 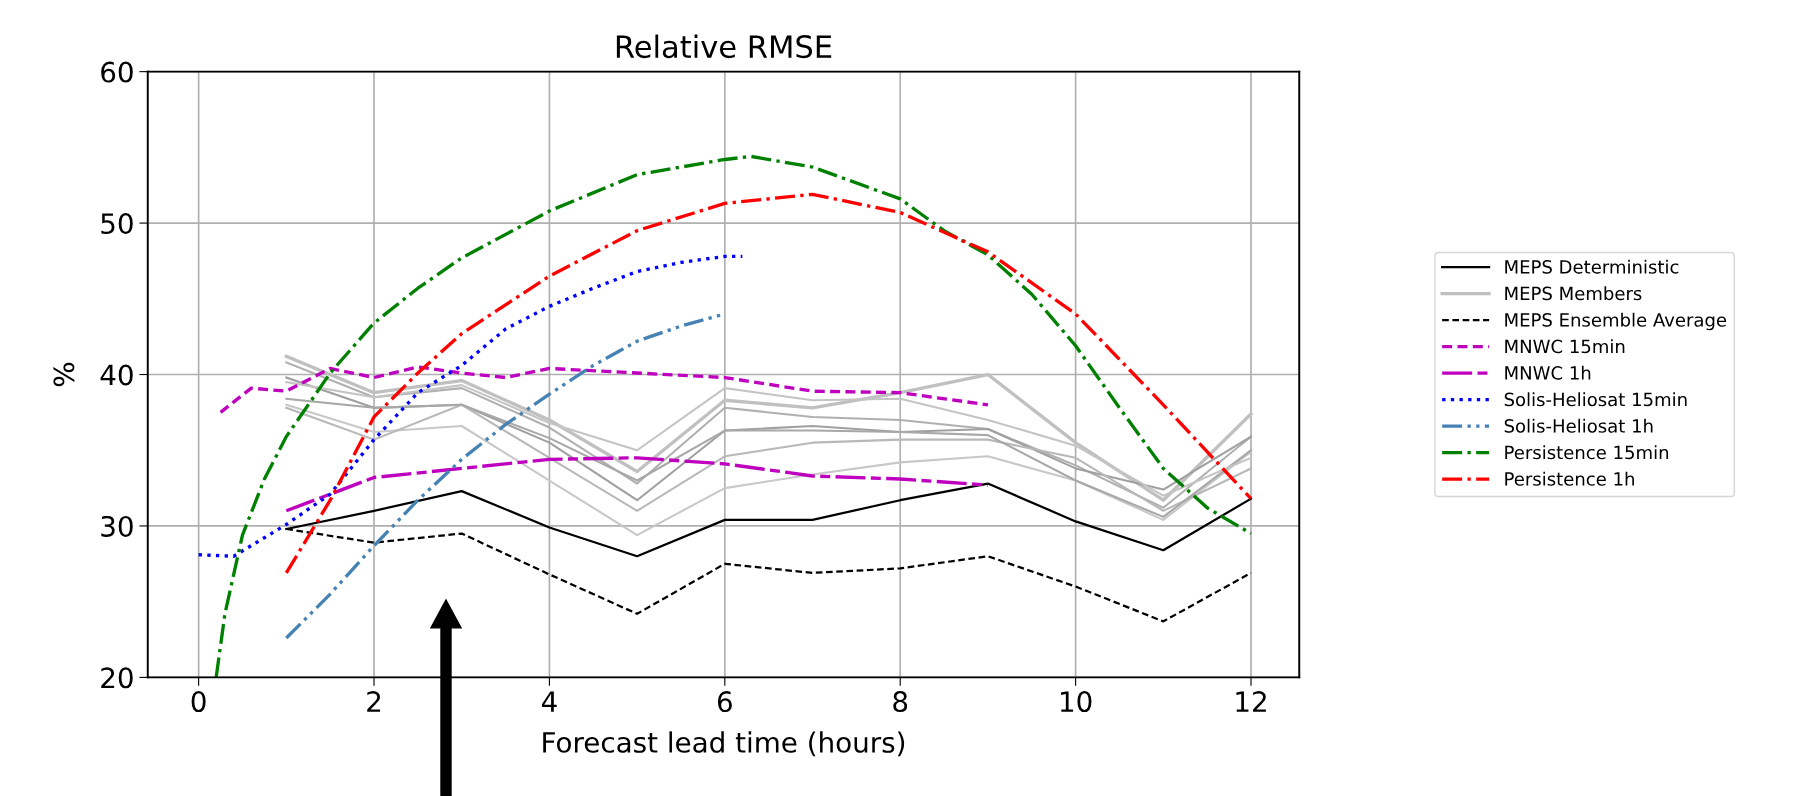 I want to click on legend-label: Solis-Heliosat 1h, so click(x=1578, y=425).